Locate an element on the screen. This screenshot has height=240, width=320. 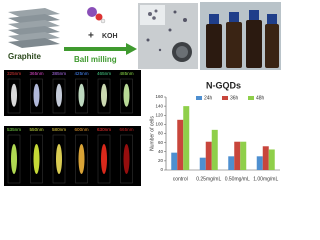
y-tick-label: 0 is located at coordinates (161, 169).